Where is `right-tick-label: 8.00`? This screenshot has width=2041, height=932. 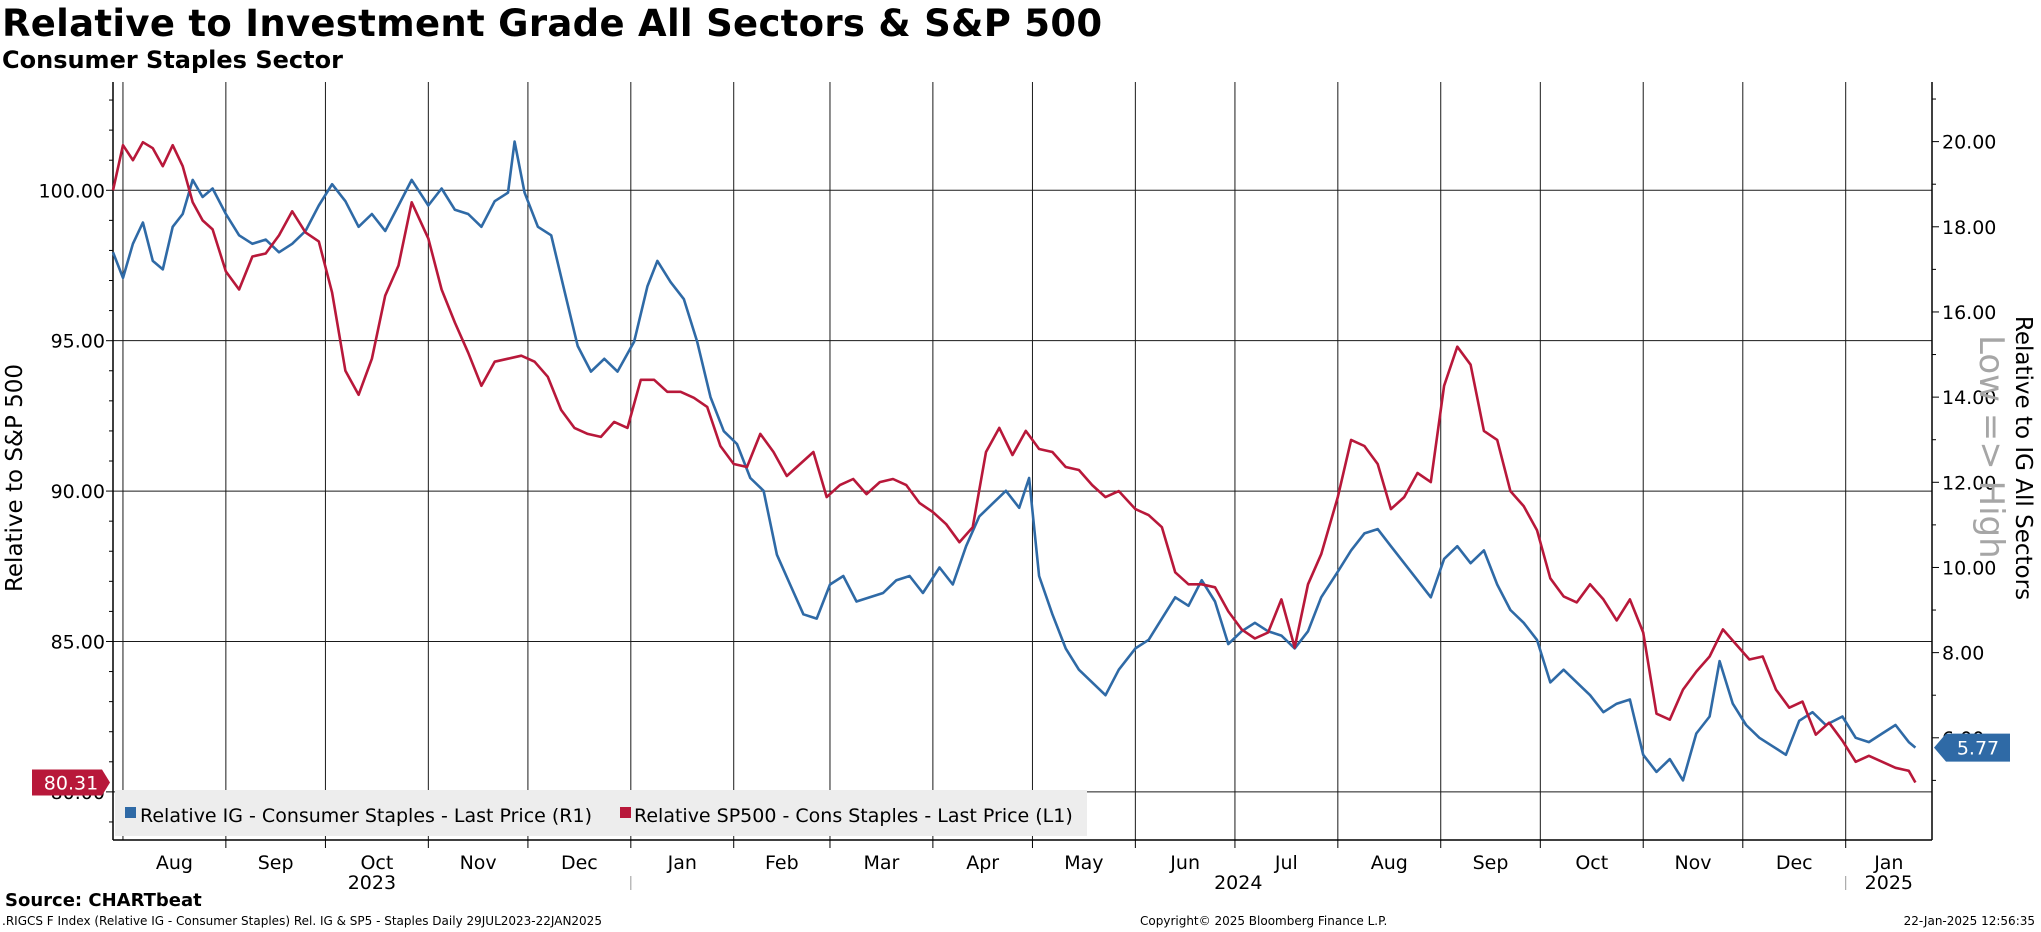 right-tick-label: 8.00 is located at coordinates (1963, 654).